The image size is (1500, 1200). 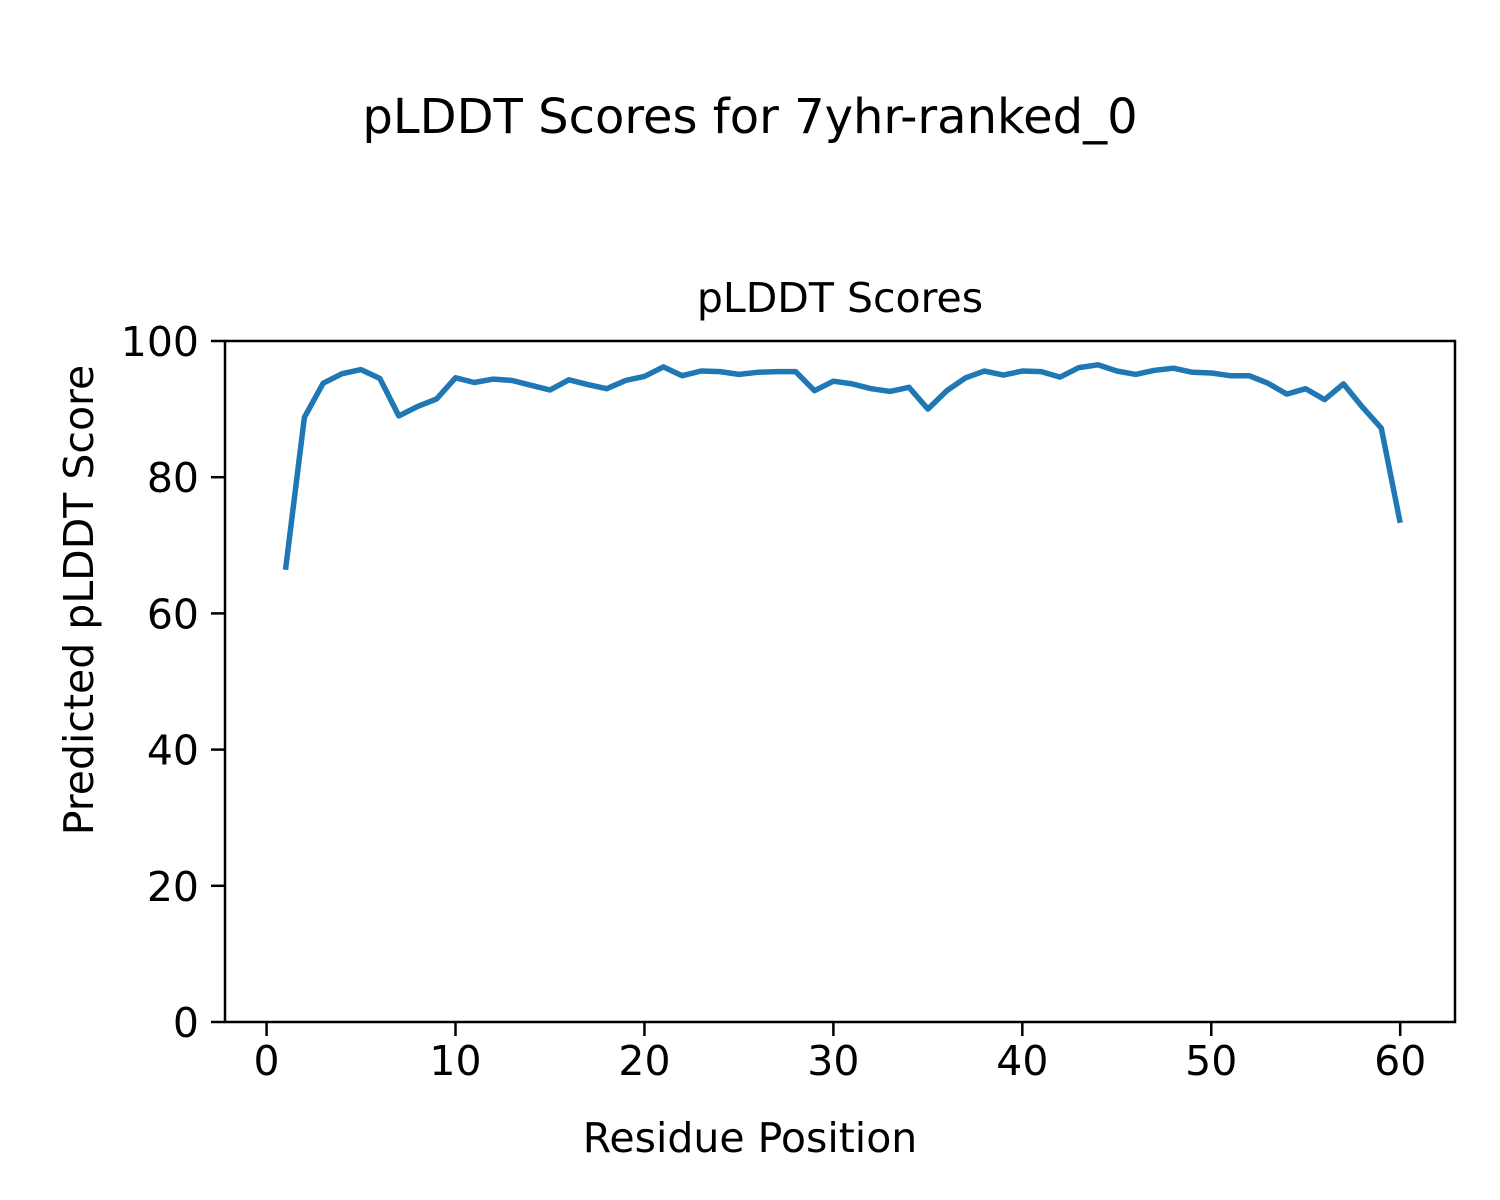 I want to click on y-tick-label: 80, so click(x=173, y=478).